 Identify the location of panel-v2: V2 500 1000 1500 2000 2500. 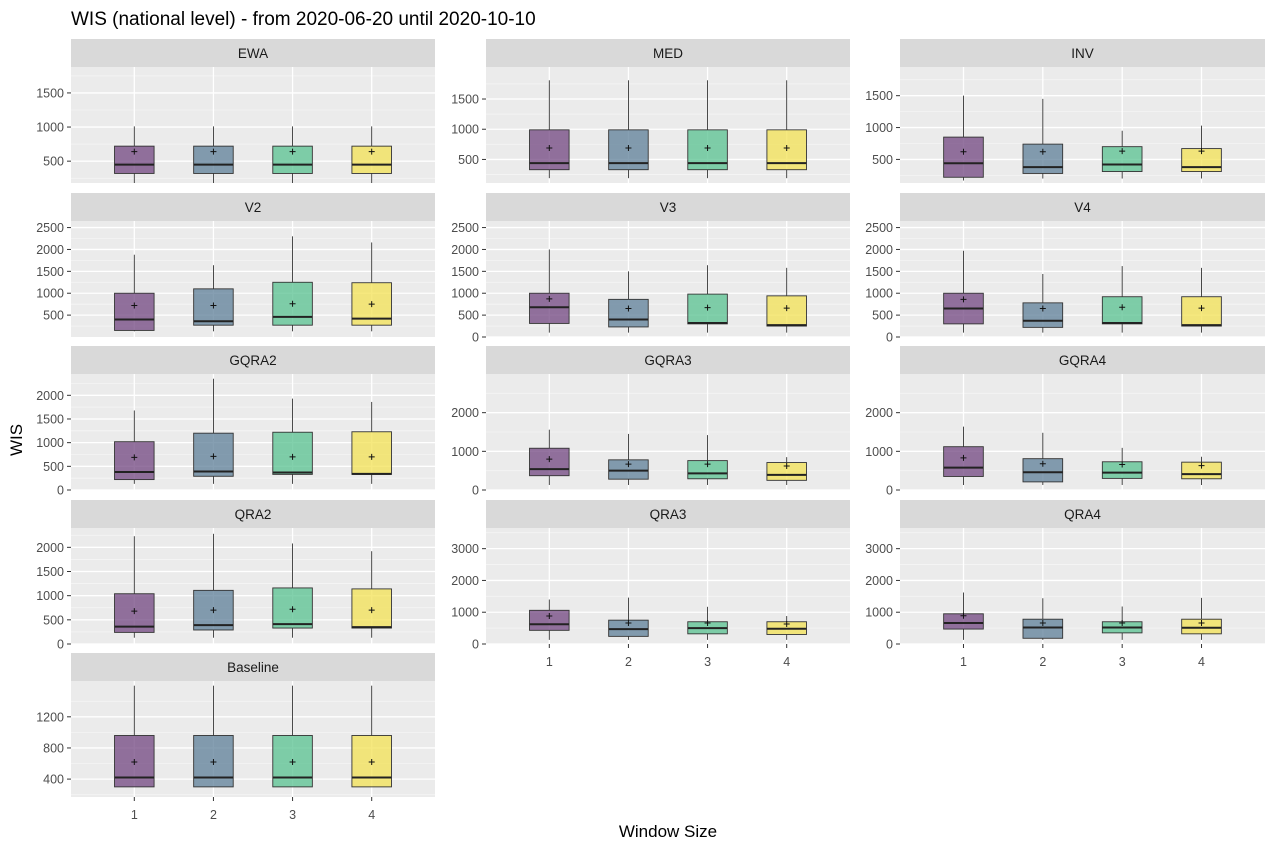
(235, 265).